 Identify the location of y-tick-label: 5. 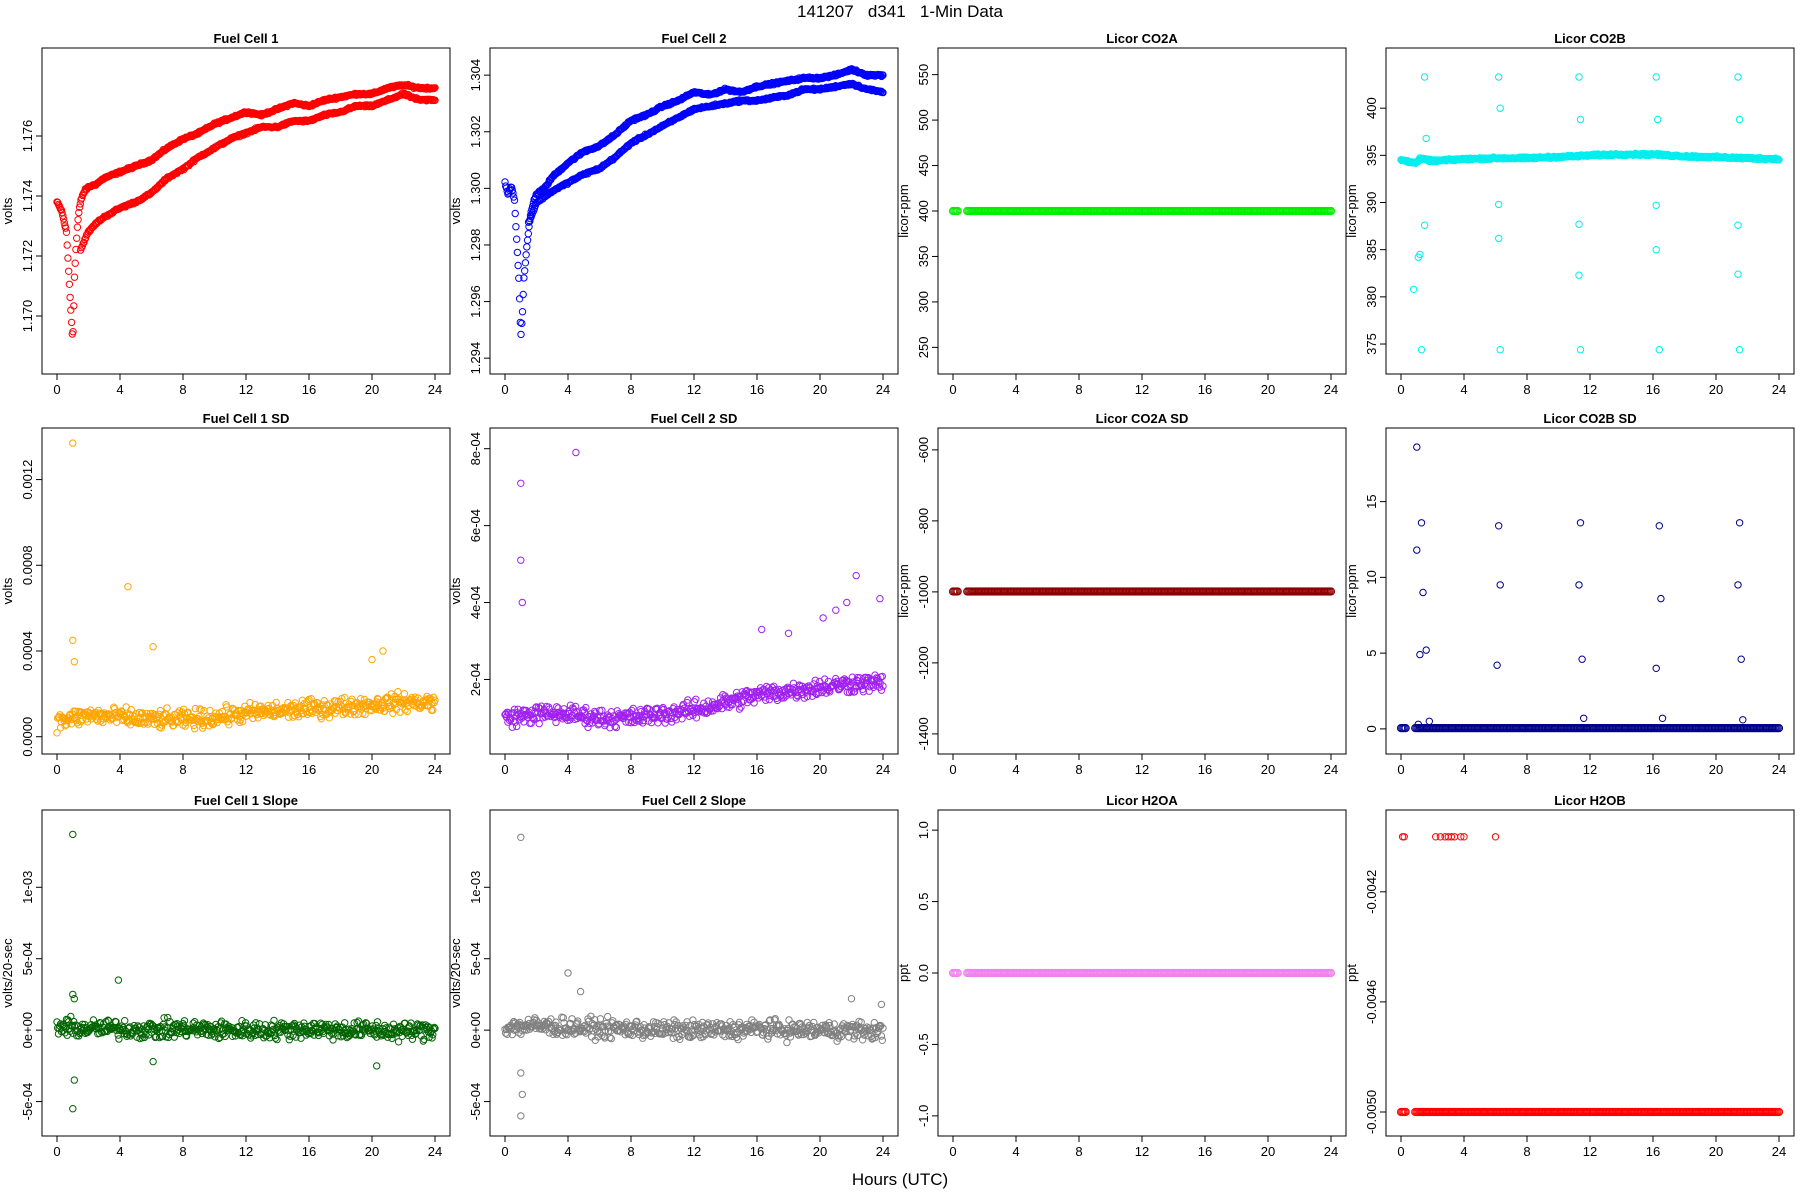
(1371, 653).